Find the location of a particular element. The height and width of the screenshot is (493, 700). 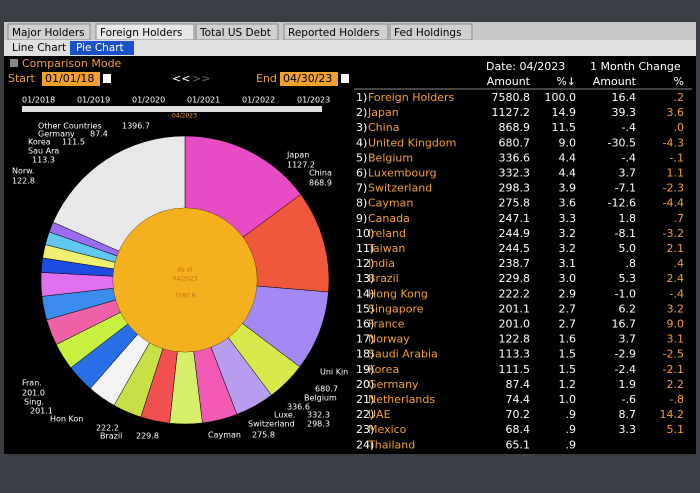

row-chg: 1.9 is located at coordinates (628, 384).